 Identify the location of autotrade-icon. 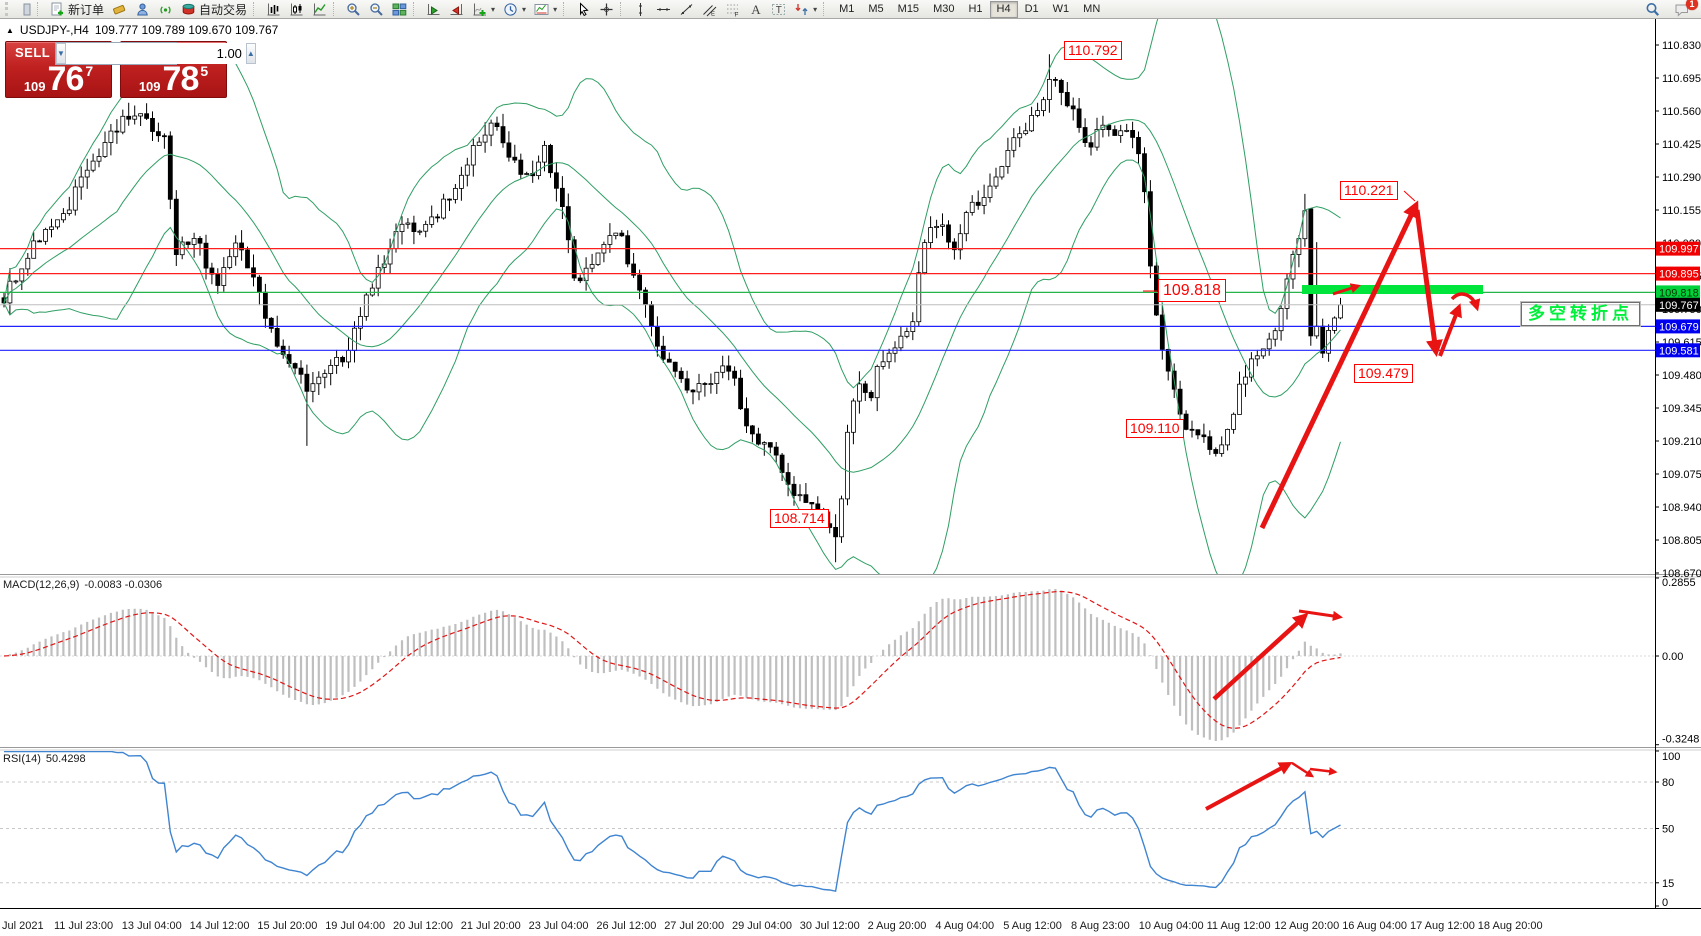
(188, 9).